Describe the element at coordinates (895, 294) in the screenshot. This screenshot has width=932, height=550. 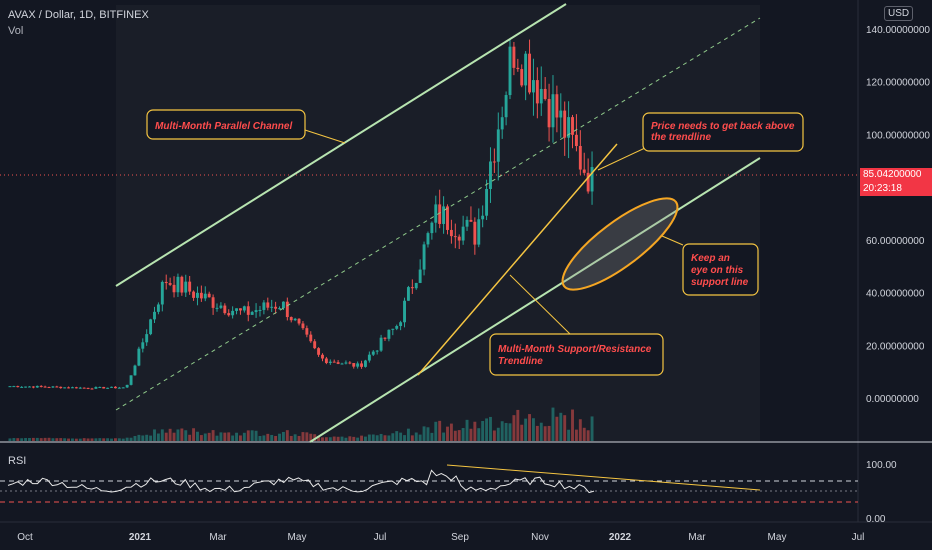
I see `price-tick-label: 40.00000000` at that location.